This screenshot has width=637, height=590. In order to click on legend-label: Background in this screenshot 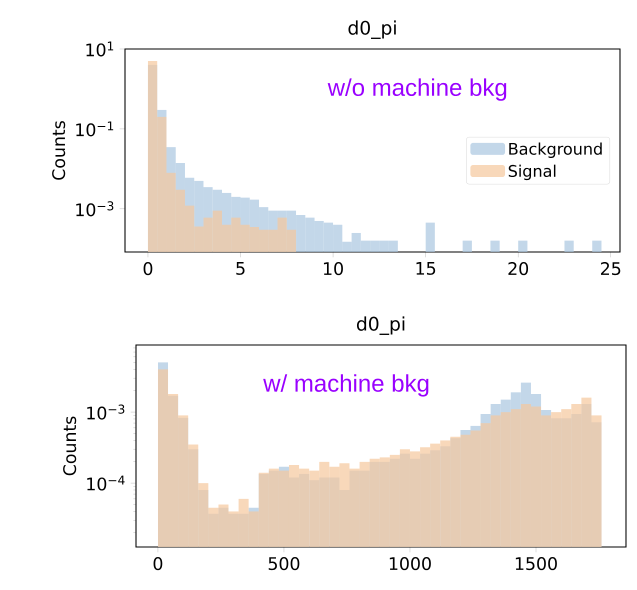, I will do `click(555, 150)`.